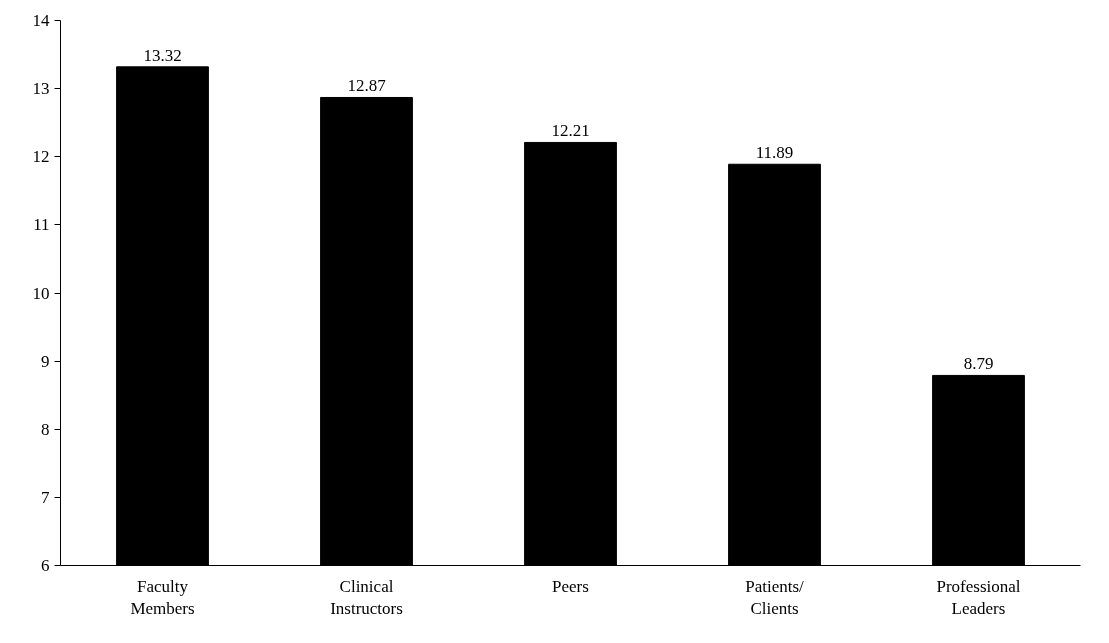 This screenshot has height=643, width=1109. What do you see at coordinates (41, 225) in the screenshot?
I see `y-tick-label: 11` at bounding box center [41, 225].